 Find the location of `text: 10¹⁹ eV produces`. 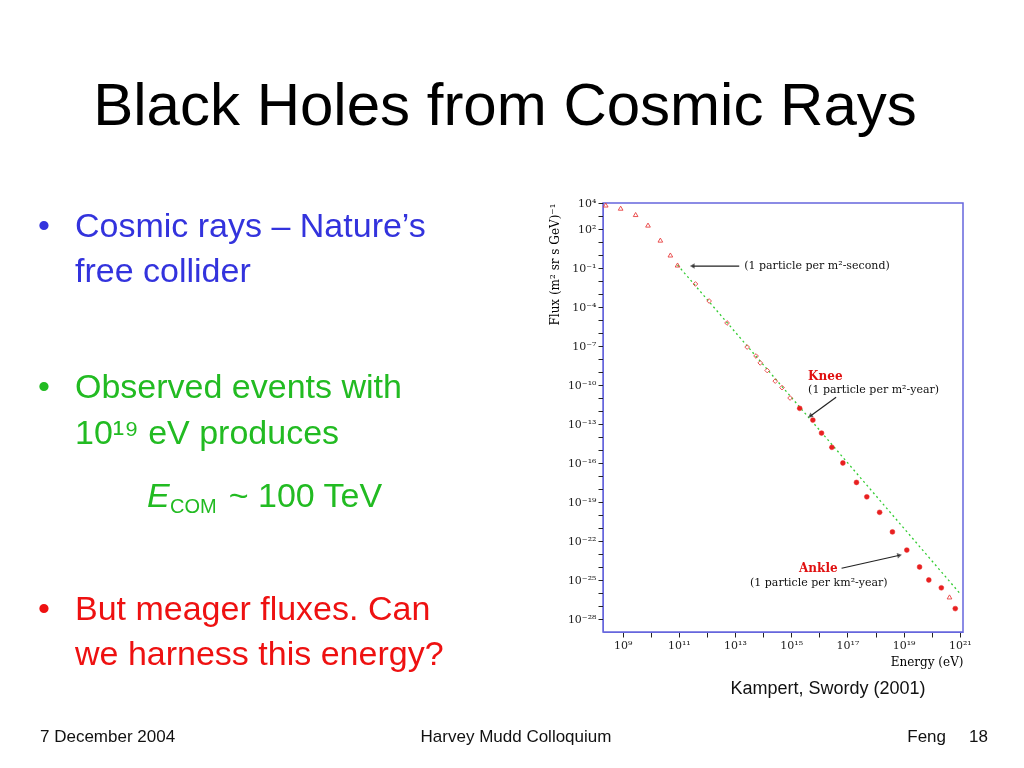

text: 10¹⁹ eV produces is located at coordinates (207, 432).